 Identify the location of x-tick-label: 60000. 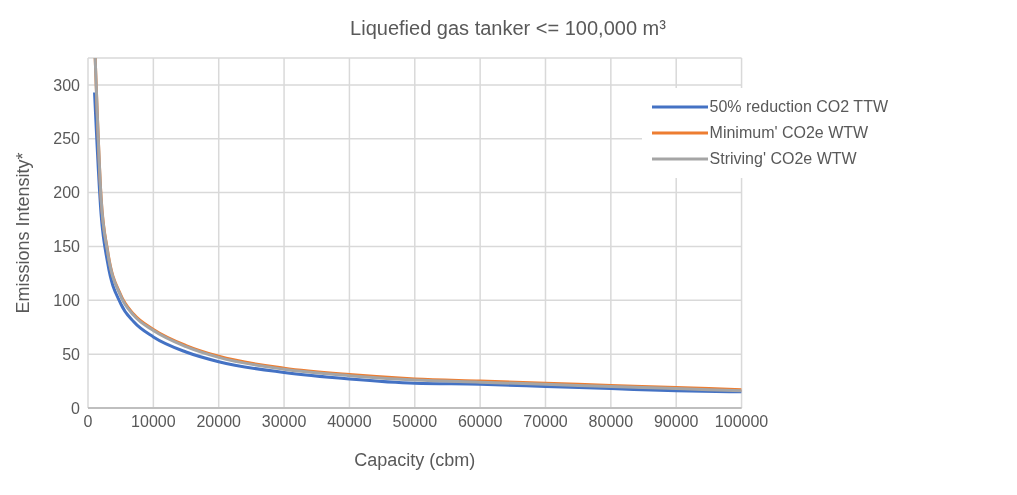
(480, 422).